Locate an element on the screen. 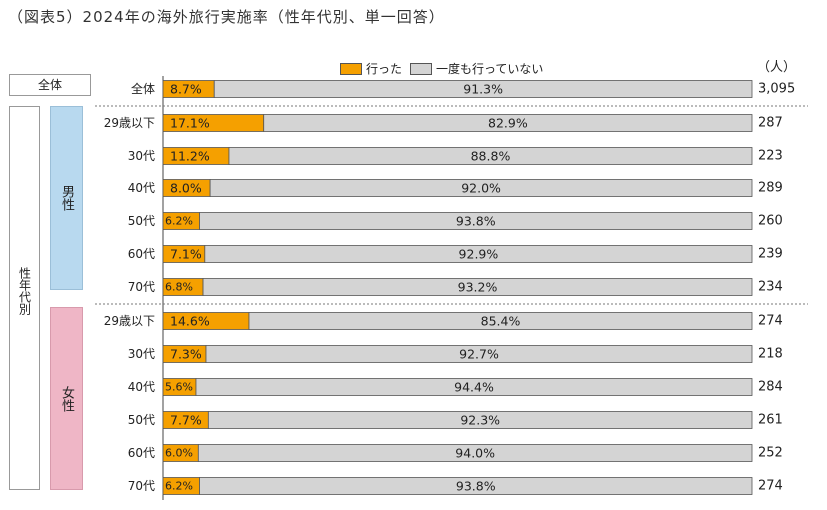 The width and height of the screenshot is (827, 510). data-label-went: 14.6% is located at coordinates (190, 321).